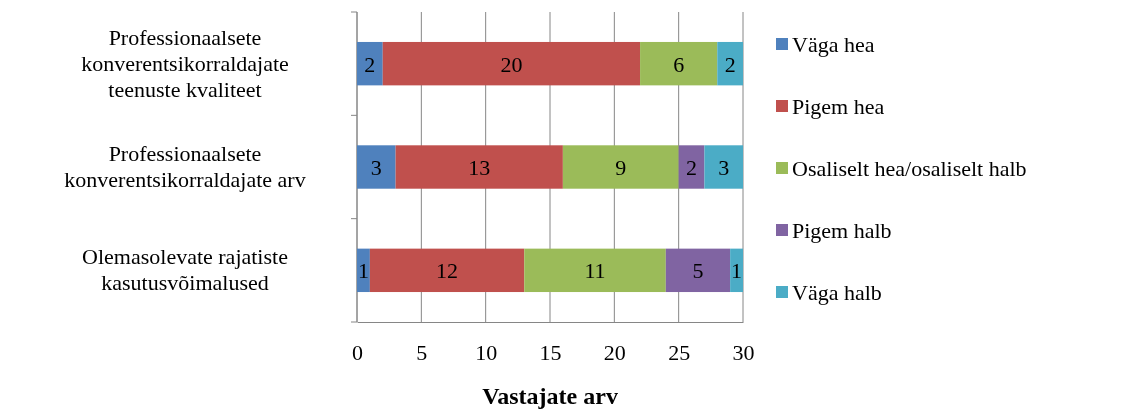  I want to click on data-label: 20, so click(511, 64).